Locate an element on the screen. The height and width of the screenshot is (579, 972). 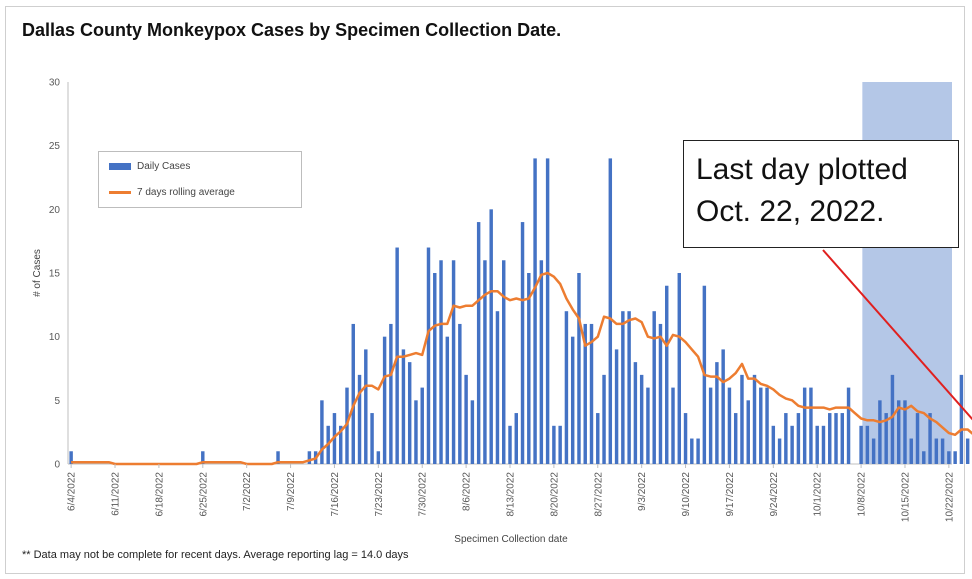
x-tick-label: 7/16/2022 is located at coordinates (335, 494).